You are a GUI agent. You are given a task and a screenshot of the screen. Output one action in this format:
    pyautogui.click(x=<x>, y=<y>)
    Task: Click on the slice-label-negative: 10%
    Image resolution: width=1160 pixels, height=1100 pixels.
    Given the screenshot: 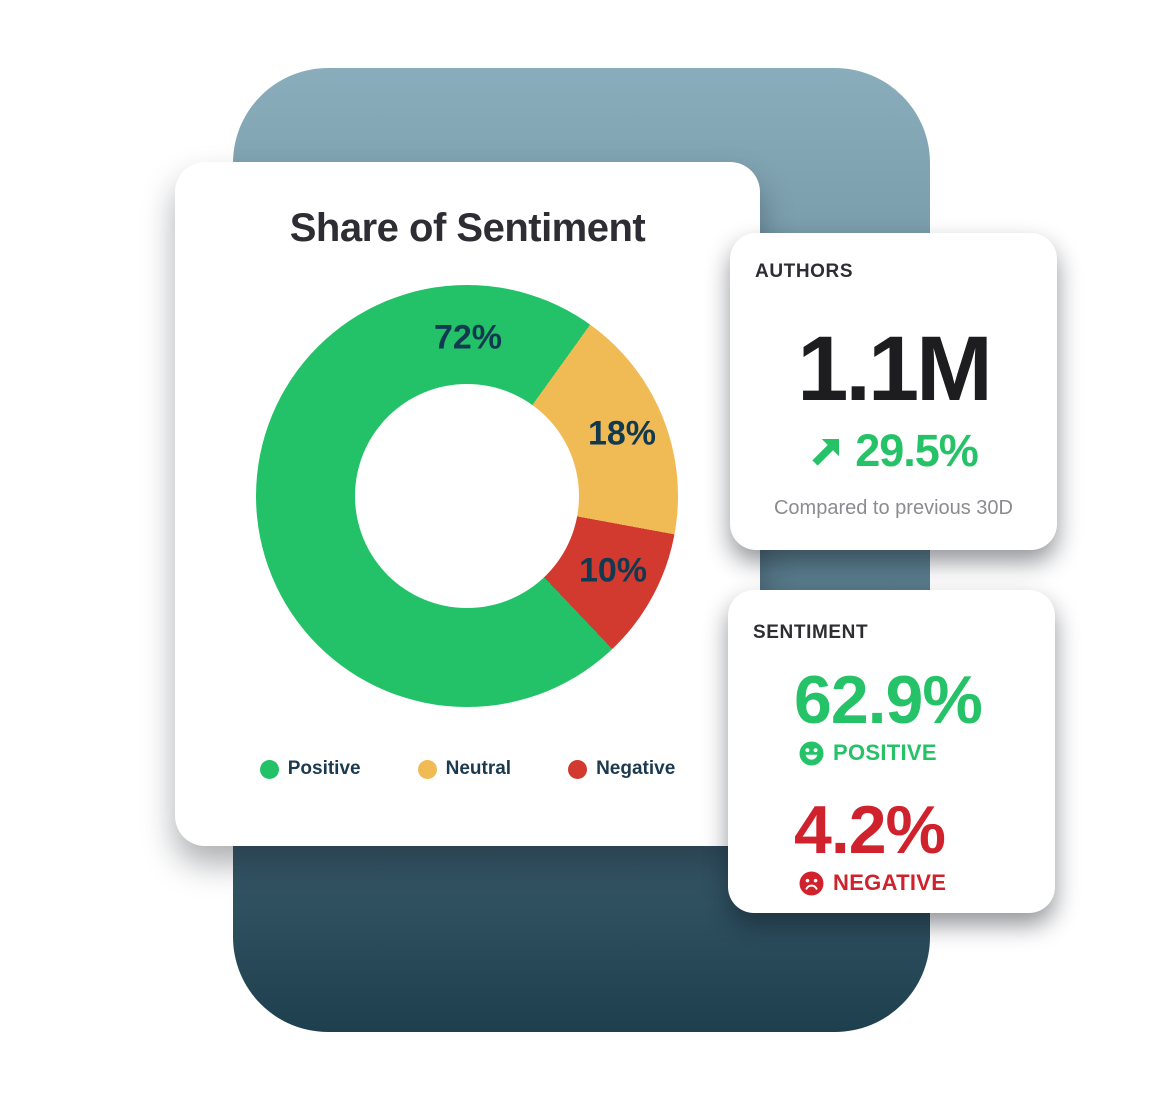 What is the action you would take?
    pyautogui.click(x=613, y=570)
    